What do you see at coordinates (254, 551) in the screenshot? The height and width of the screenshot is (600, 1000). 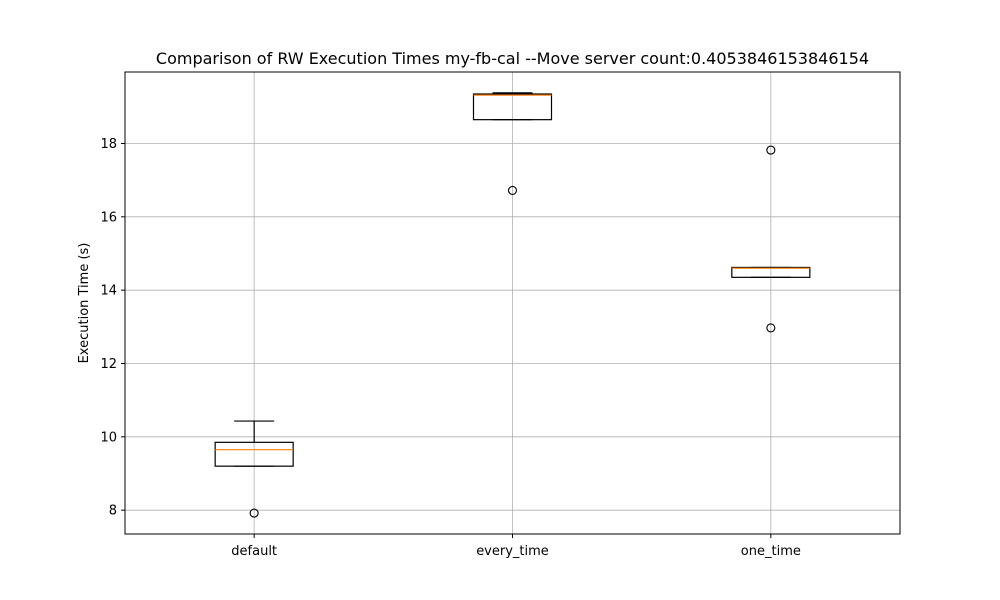 I see `x-tick-label: default` at bounding box center [254, 551].